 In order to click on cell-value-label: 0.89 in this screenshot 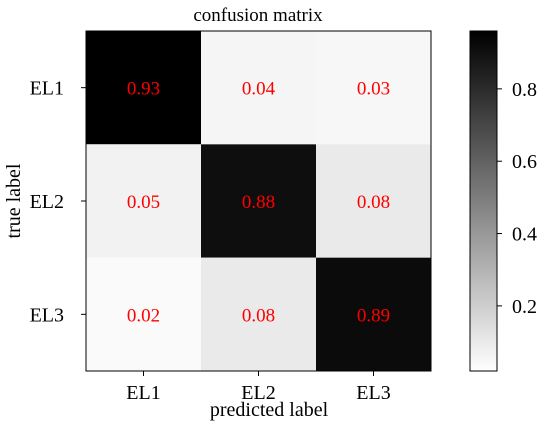, I will do `click(373, 315)`.